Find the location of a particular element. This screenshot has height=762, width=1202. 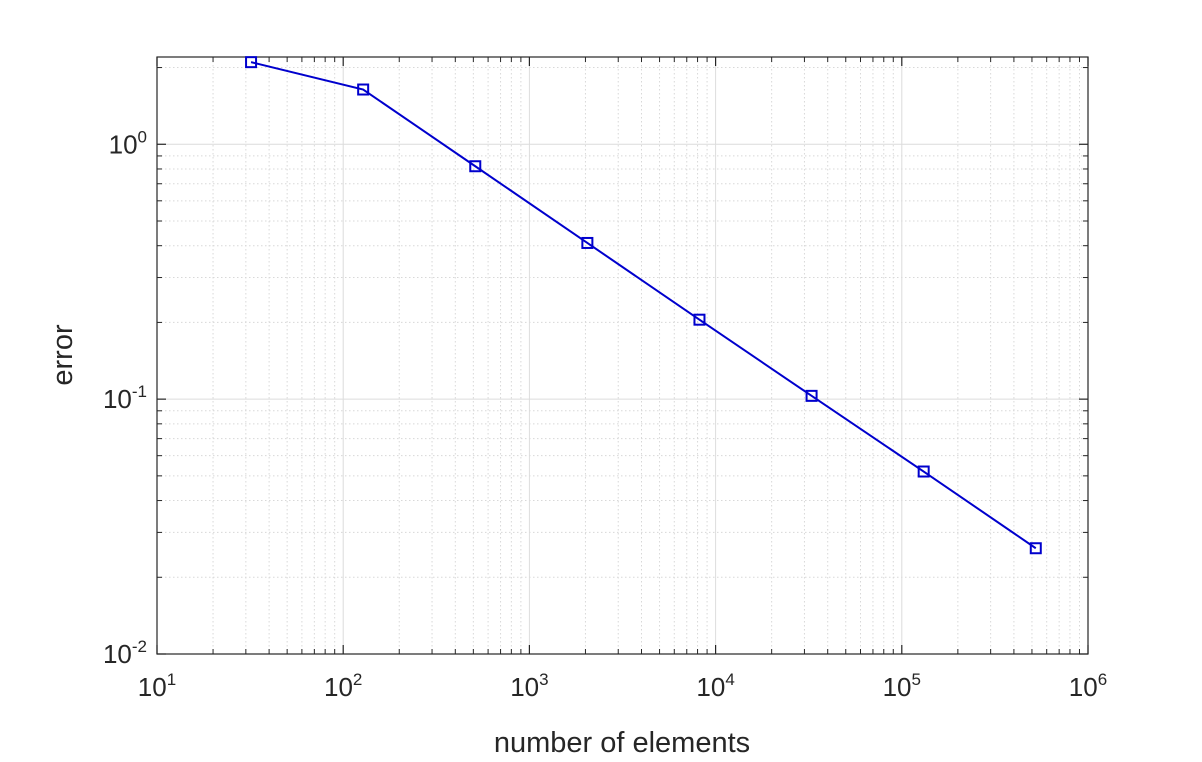

y-tick-label: 10⁰ is located at coordinates (128, 143).